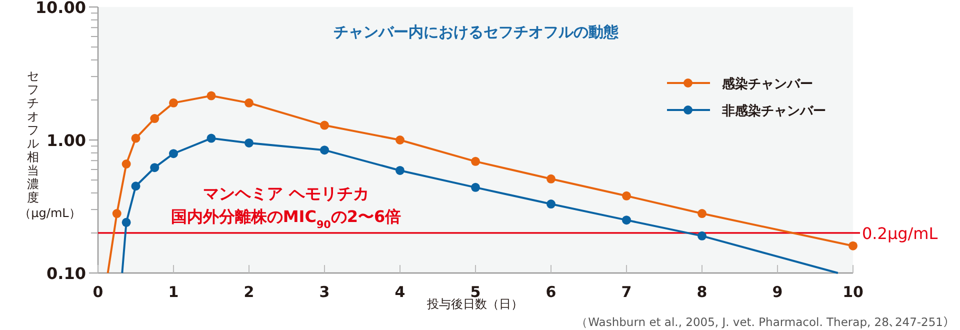 The height and width of the screenshot is (330, 960). I want to click on y-tick-label: 10.00, so click(60, 8).